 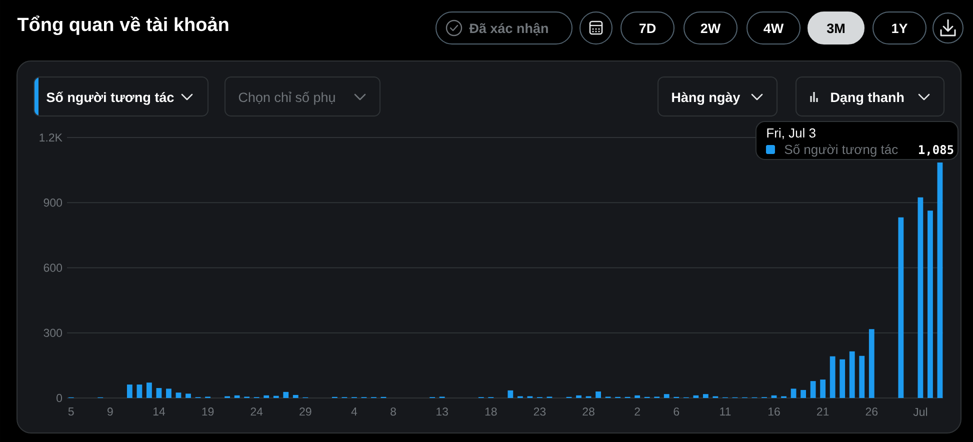 What do you see at coordinates (110, 412) in the screenshot?
I see `x-tick-label: 9` at bounding box center [110, 412].